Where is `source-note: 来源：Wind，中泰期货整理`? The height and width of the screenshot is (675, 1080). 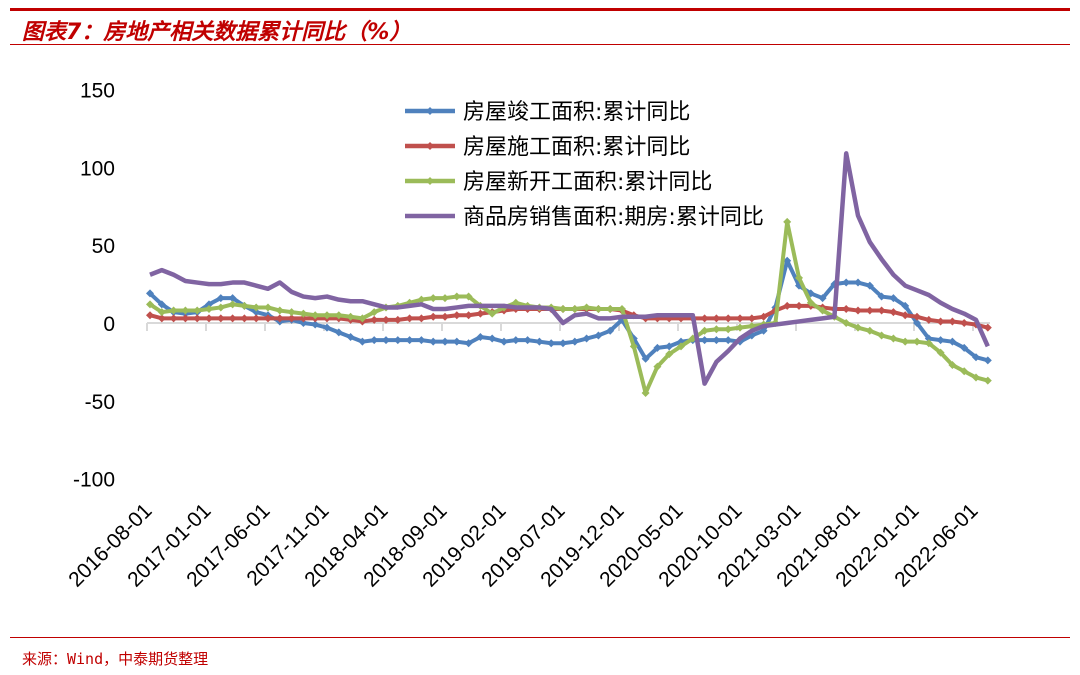
source-note: 来源：Wind，中泰期货整理 is located at coordinates (115, 659).